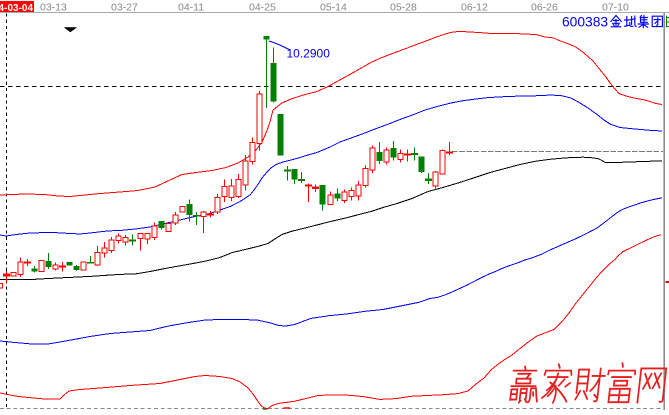 The image size is (669, 415). What do you see at coordinates (474, 8) in the screenshot?
I see `svg-text: 06-12` at bounding box center [474, 8].